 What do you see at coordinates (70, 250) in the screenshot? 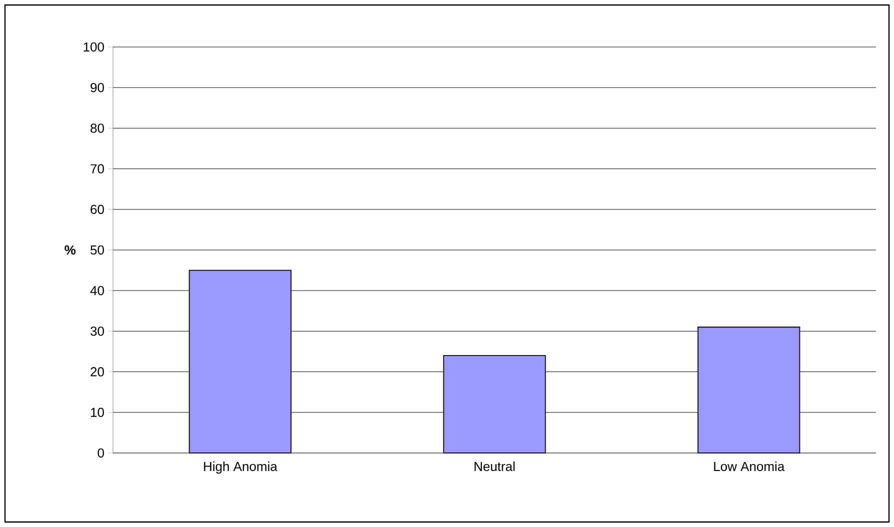
I see `y-axis-title: %` at bounding box center [70, 250].